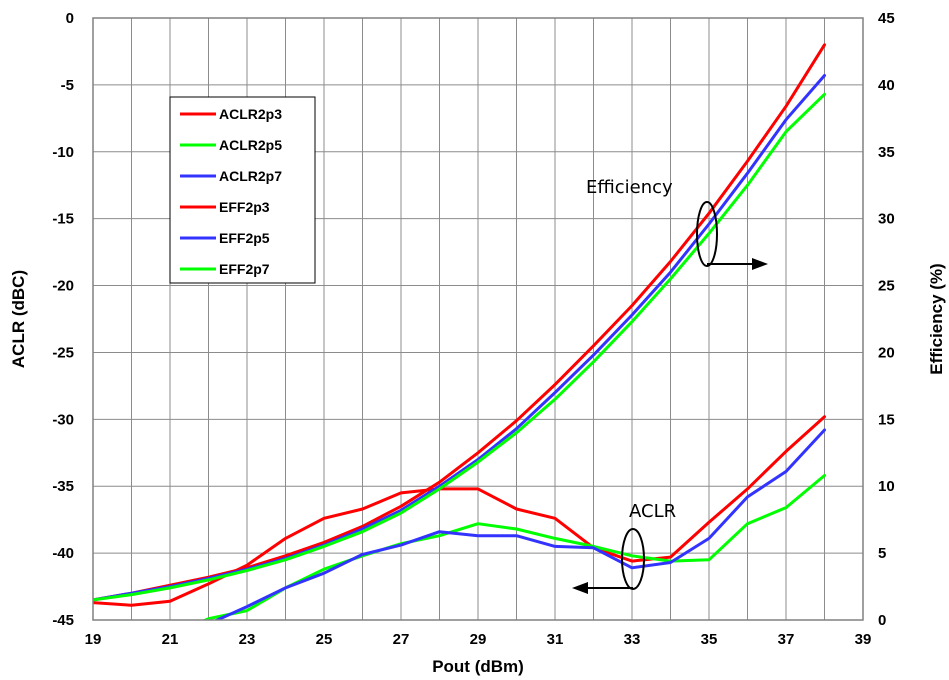  I want to click on y-tick-label: -35, so click(63, 486).